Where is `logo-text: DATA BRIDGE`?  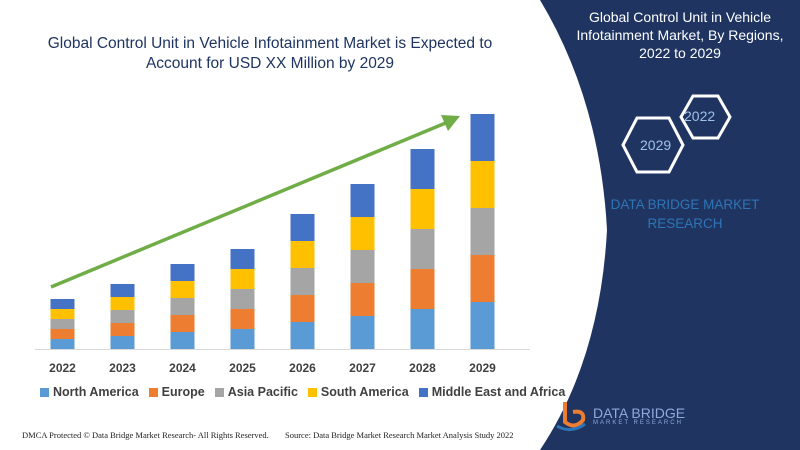 logo-text: DATA BRIDGE is located at coordinates (639, 413).